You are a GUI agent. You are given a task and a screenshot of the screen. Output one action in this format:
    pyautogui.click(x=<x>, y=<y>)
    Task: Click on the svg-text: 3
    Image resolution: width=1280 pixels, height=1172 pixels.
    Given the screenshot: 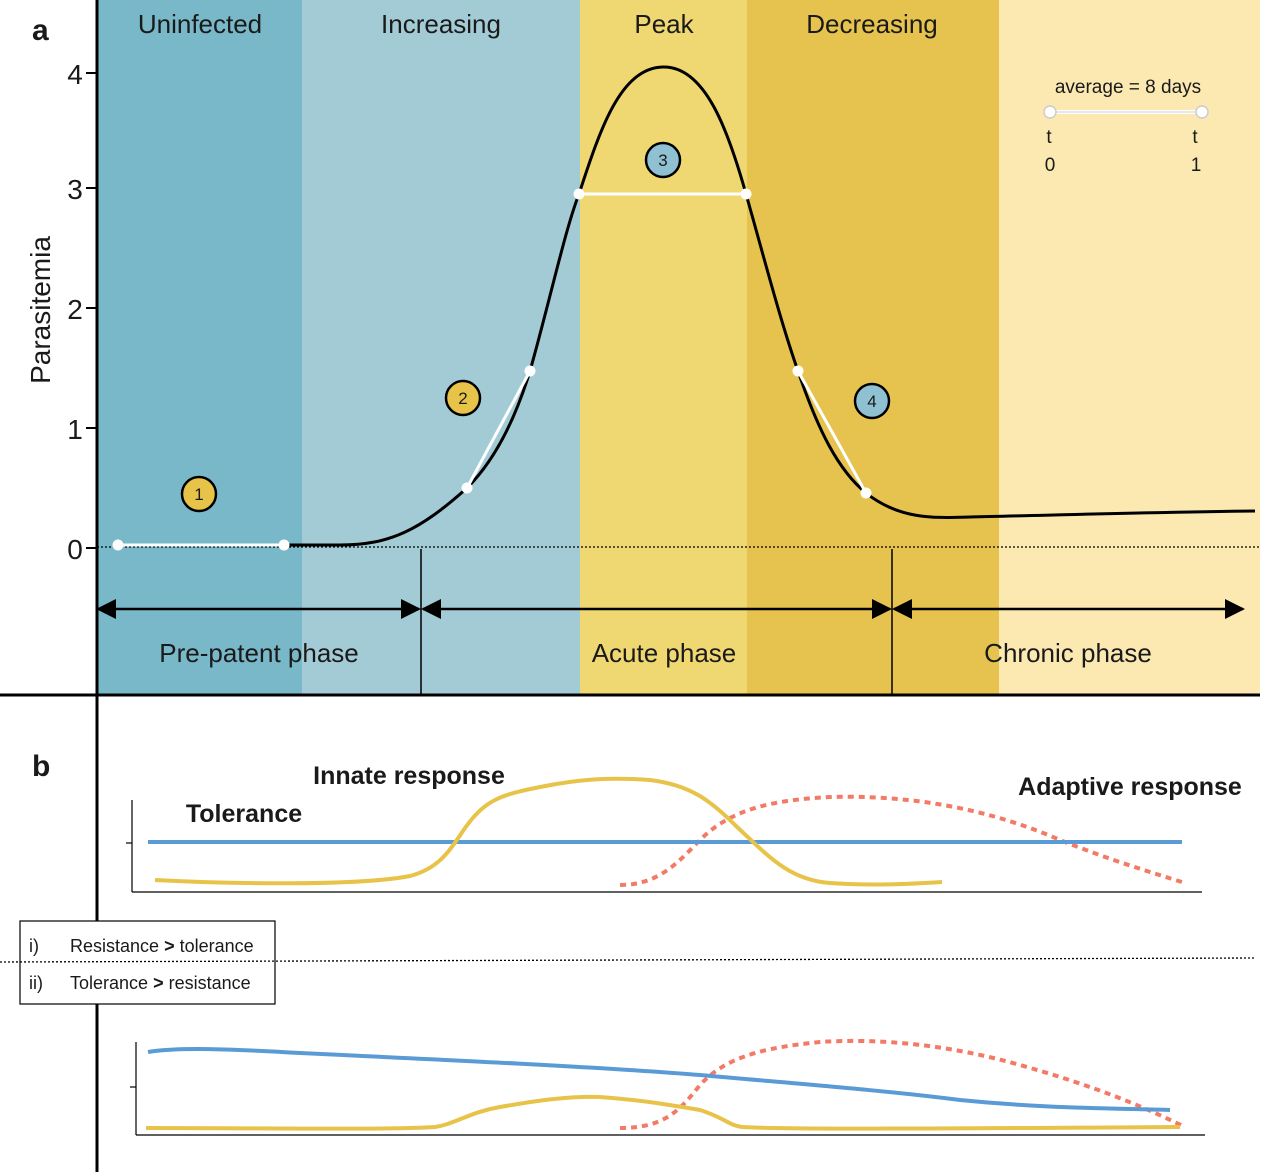 What is the action you would take?
    pyautogui.click(x=662, y=160)
    